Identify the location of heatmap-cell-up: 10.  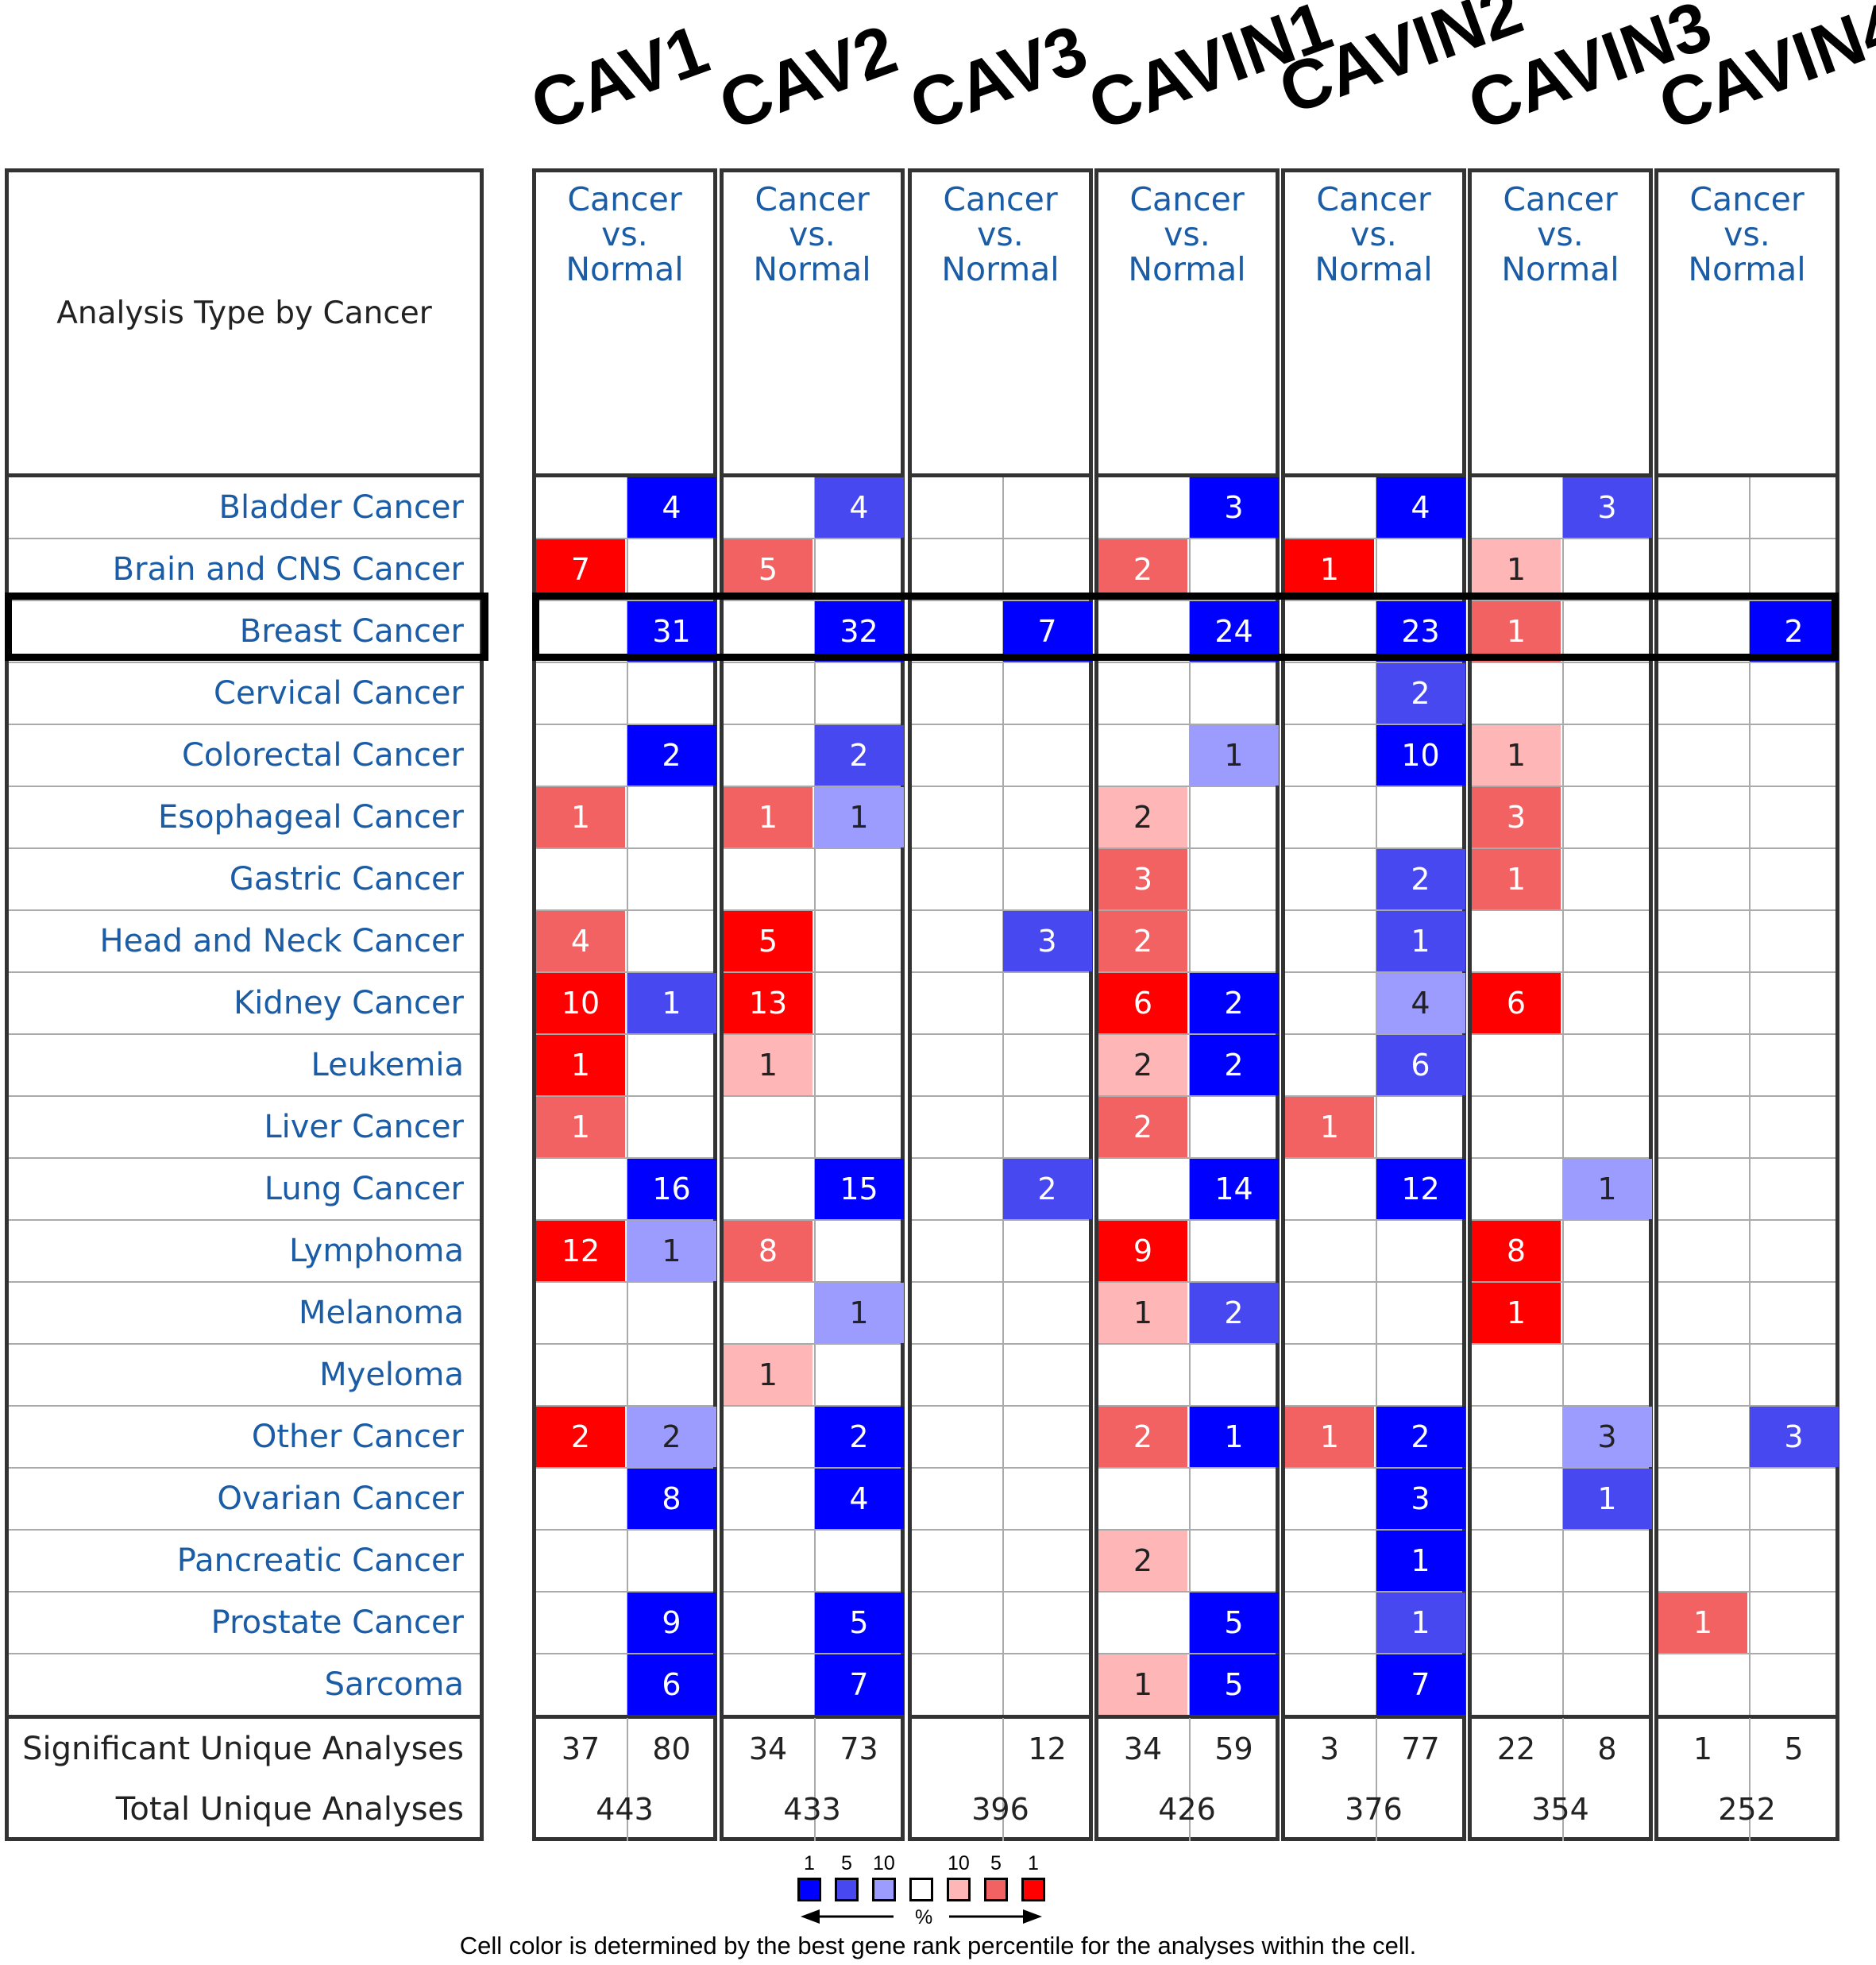
(580, 1003).